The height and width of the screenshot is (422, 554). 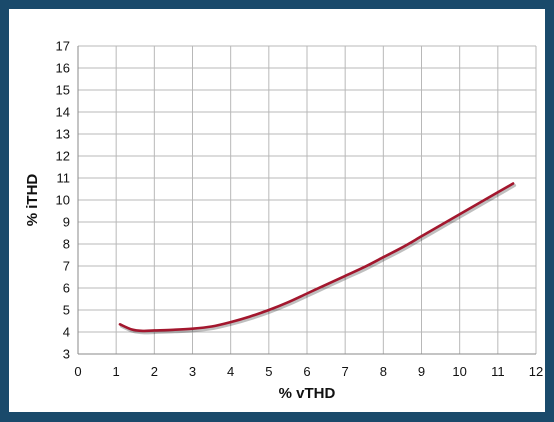 I want to click on y-tick-label: 9, so click(x=66, y=222).